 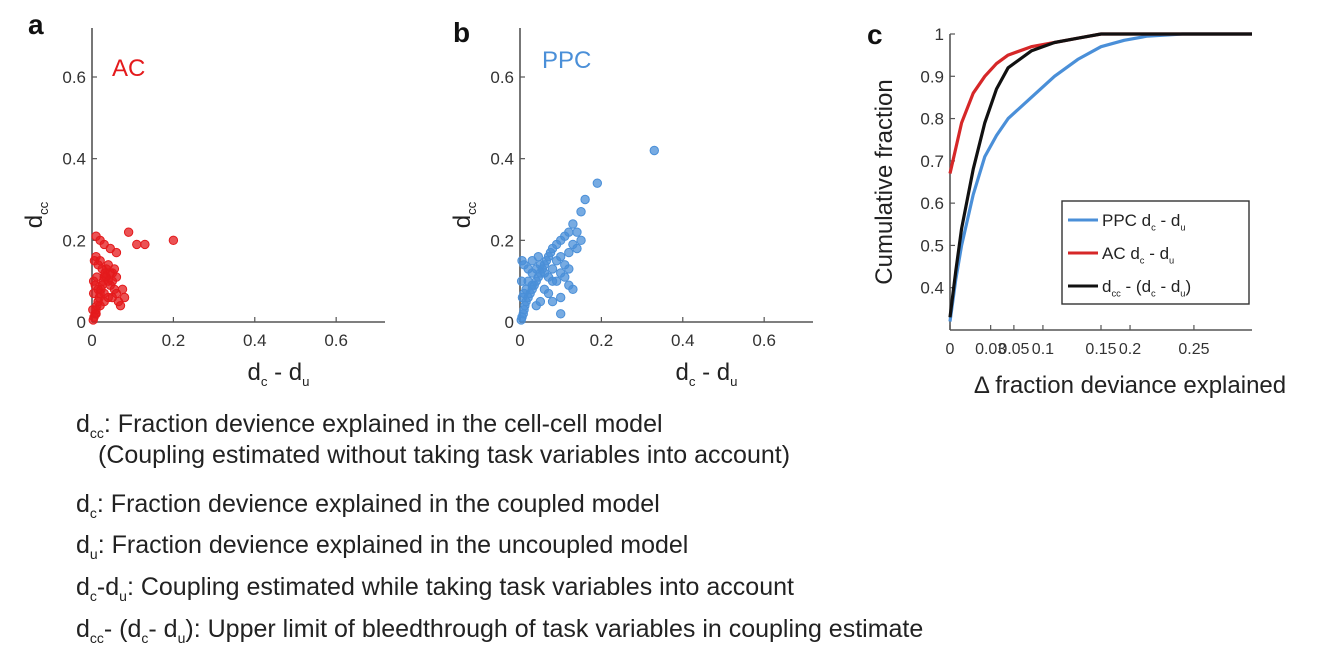 What do you see at coordinates (707, 374) in the screenshot?
I see `x-axis-label: dc - du` at bounding box center [707, 374].